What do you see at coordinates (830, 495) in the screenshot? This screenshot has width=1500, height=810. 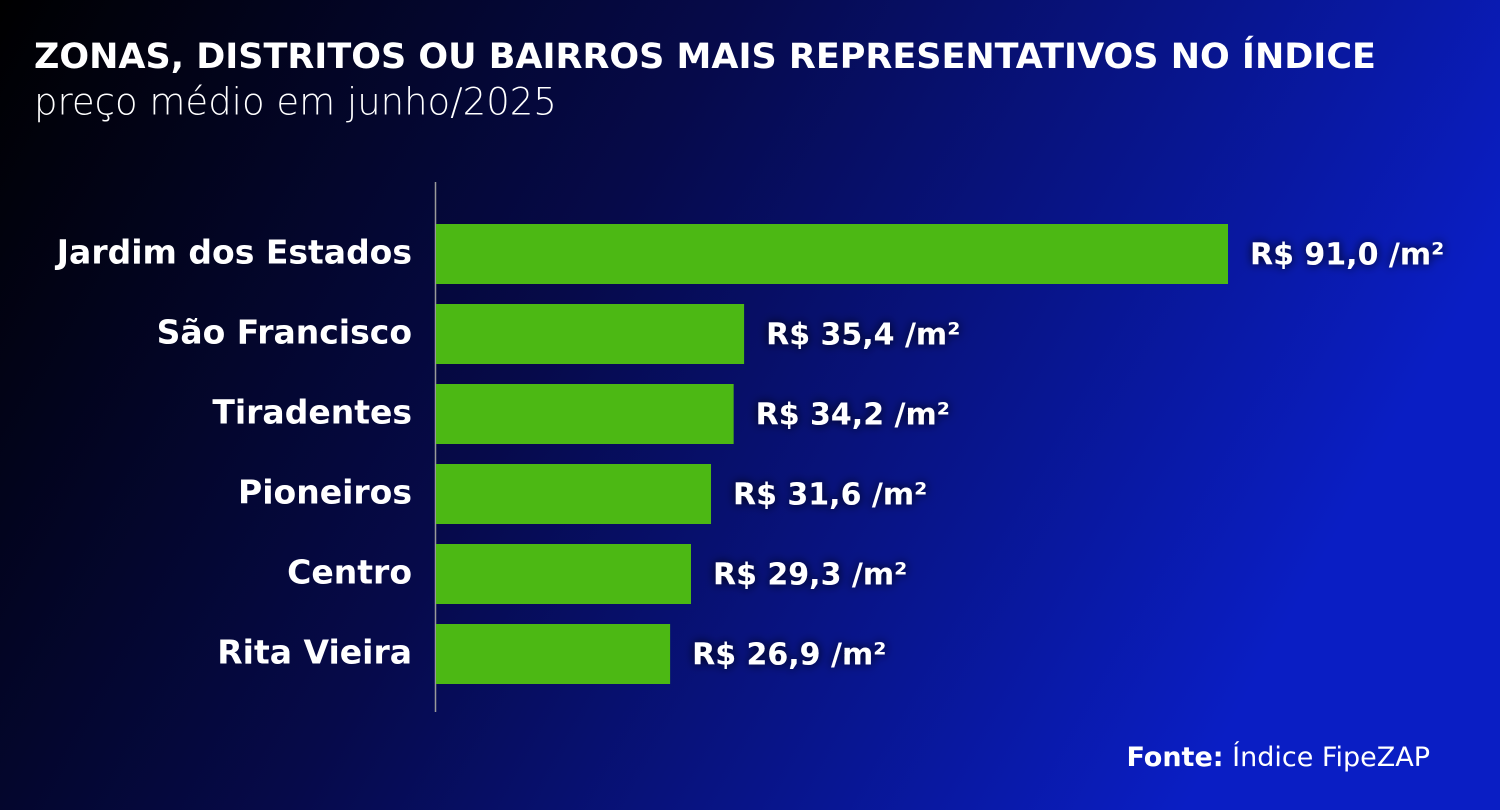 I see `value-label: R$ 31,6 /m²` at bounding box center [830, 495].